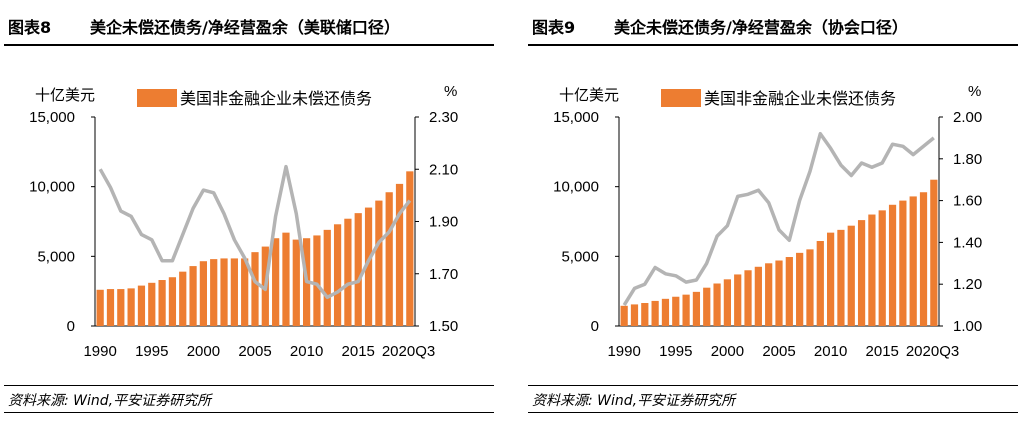 The height and width of the screenshot is (423, 1024). I want to click on right-tick-label: 1.40, so click(967, 242).